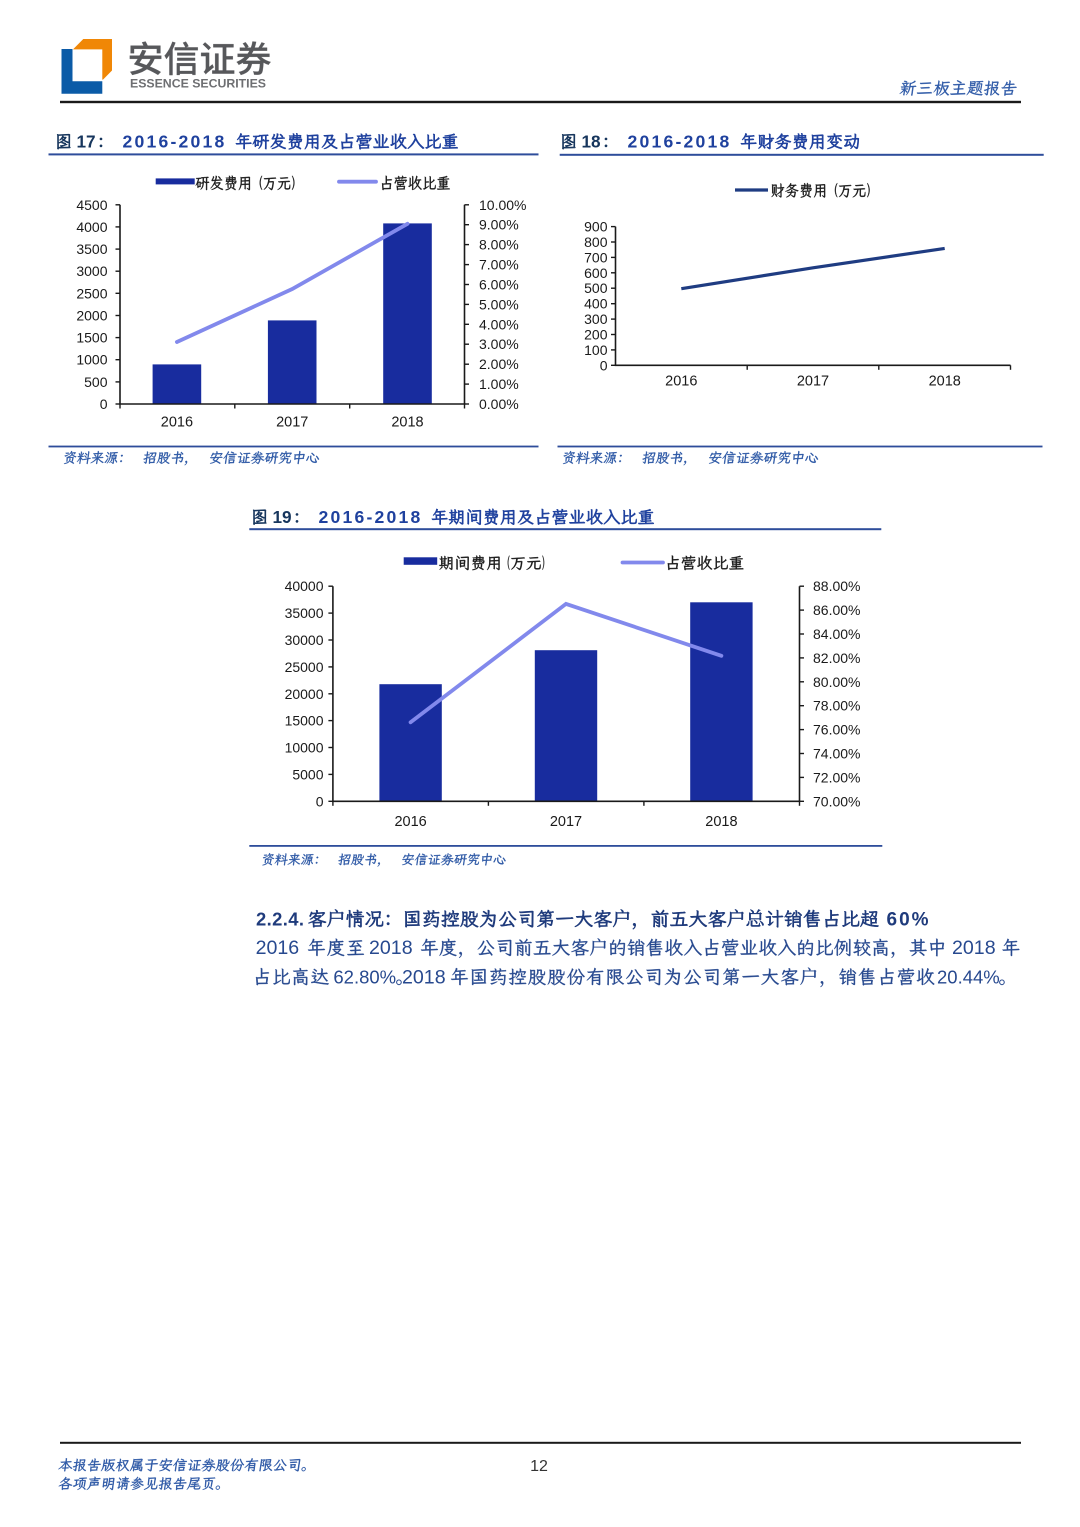  Describe the element at coordinates (91, 293) in the screenshot. I see `svg-text: 2500` at that location.